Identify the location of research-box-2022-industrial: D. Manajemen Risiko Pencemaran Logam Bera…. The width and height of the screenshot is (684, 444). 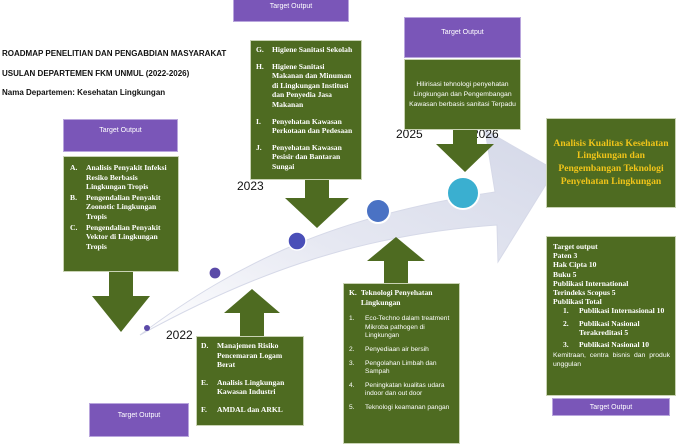
(250, 381).